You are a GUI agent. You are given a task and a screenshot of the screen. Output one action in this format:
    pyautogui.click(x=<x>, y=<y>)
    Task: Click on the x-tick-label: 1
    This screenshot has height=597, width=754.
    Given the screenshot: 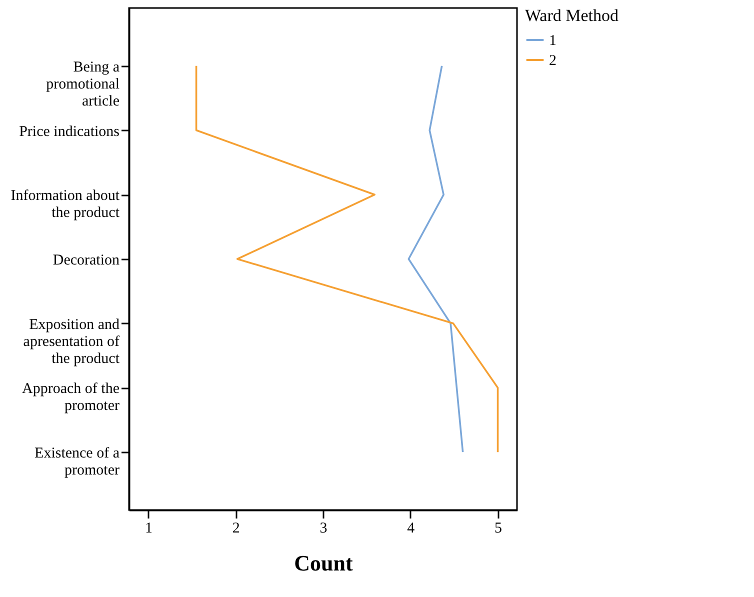 What is the action you would take?
    pyautogui.click(x=148, y=528)
    